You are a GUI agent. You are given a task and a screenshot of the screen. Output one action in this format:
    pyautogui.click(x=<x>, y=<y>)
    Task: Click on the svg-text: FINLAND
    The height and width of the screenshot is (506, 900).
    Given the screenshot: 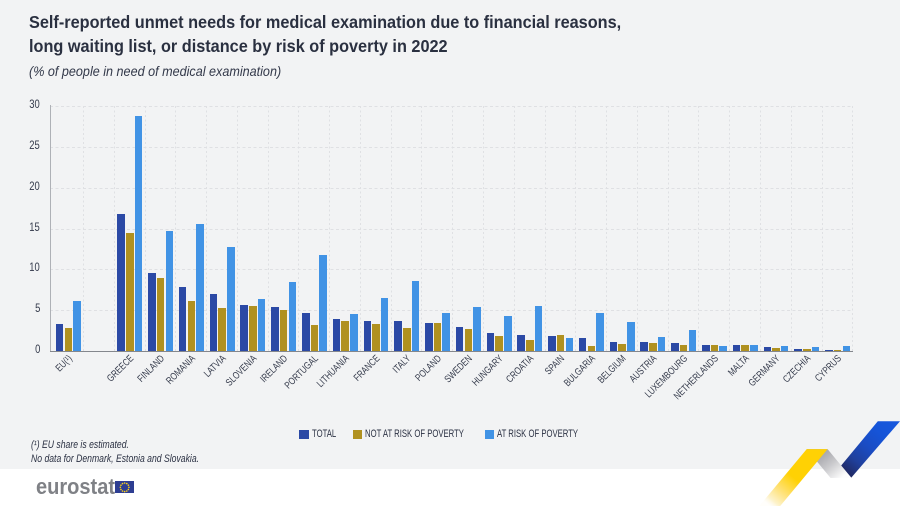 What is the action you would take?
    pyautogui.click(x=151, y=368)
    